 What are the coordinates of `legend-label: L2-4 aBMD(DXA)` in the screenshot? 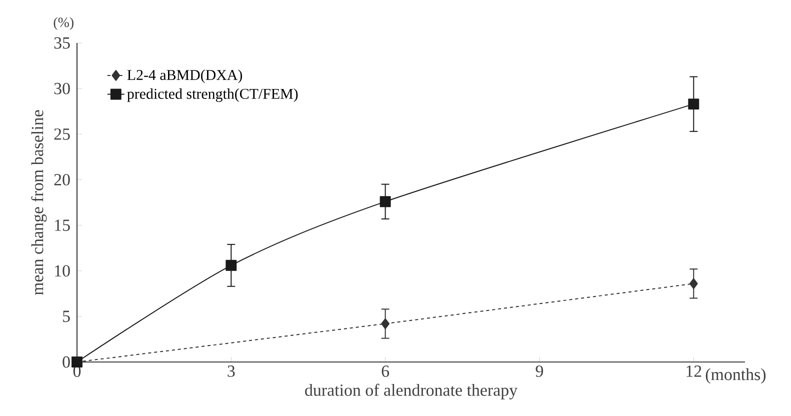 It's located at (184, 77).